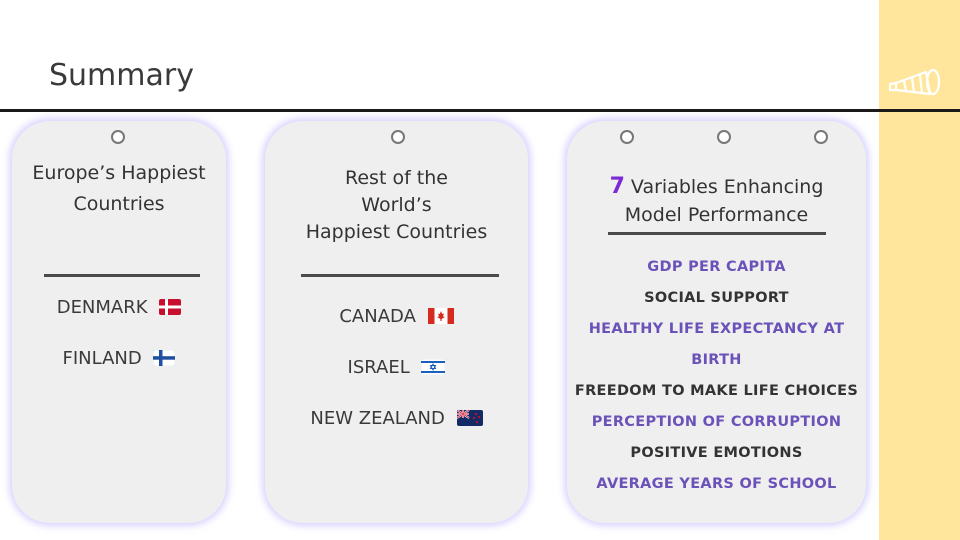  I want to click on heading-text: Variables Enhancing, so click(724, 187).